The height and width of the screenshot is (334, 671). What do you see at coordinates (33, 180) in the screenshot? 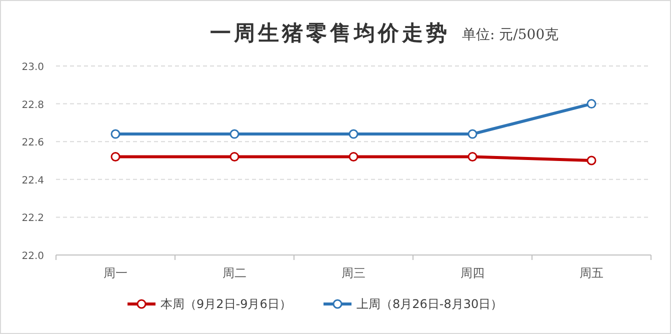
I see `y-tick-label: 22.4` at bounding box center [33, 180].